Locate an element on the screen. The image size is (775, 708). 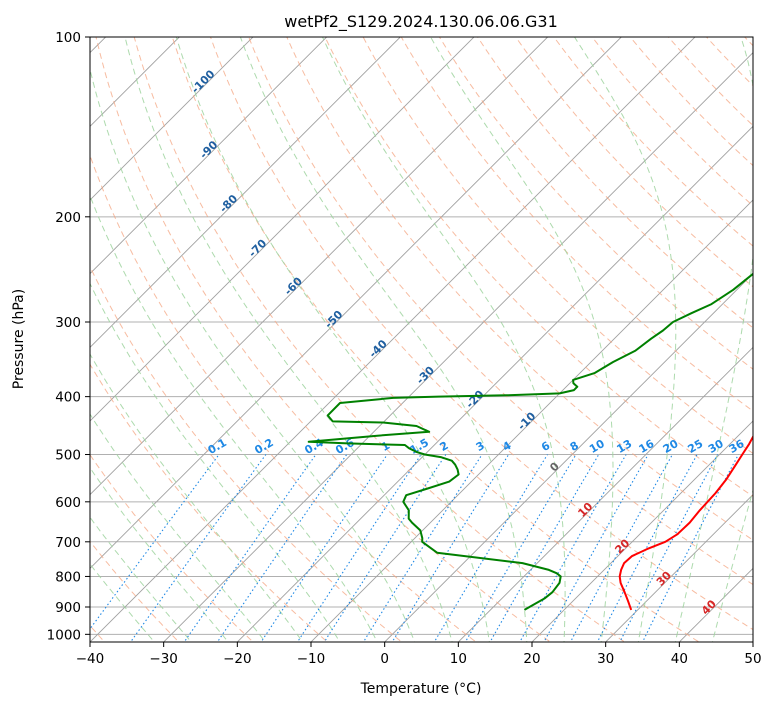
x-tick-label: 0 is located at coordinates (384, 659).